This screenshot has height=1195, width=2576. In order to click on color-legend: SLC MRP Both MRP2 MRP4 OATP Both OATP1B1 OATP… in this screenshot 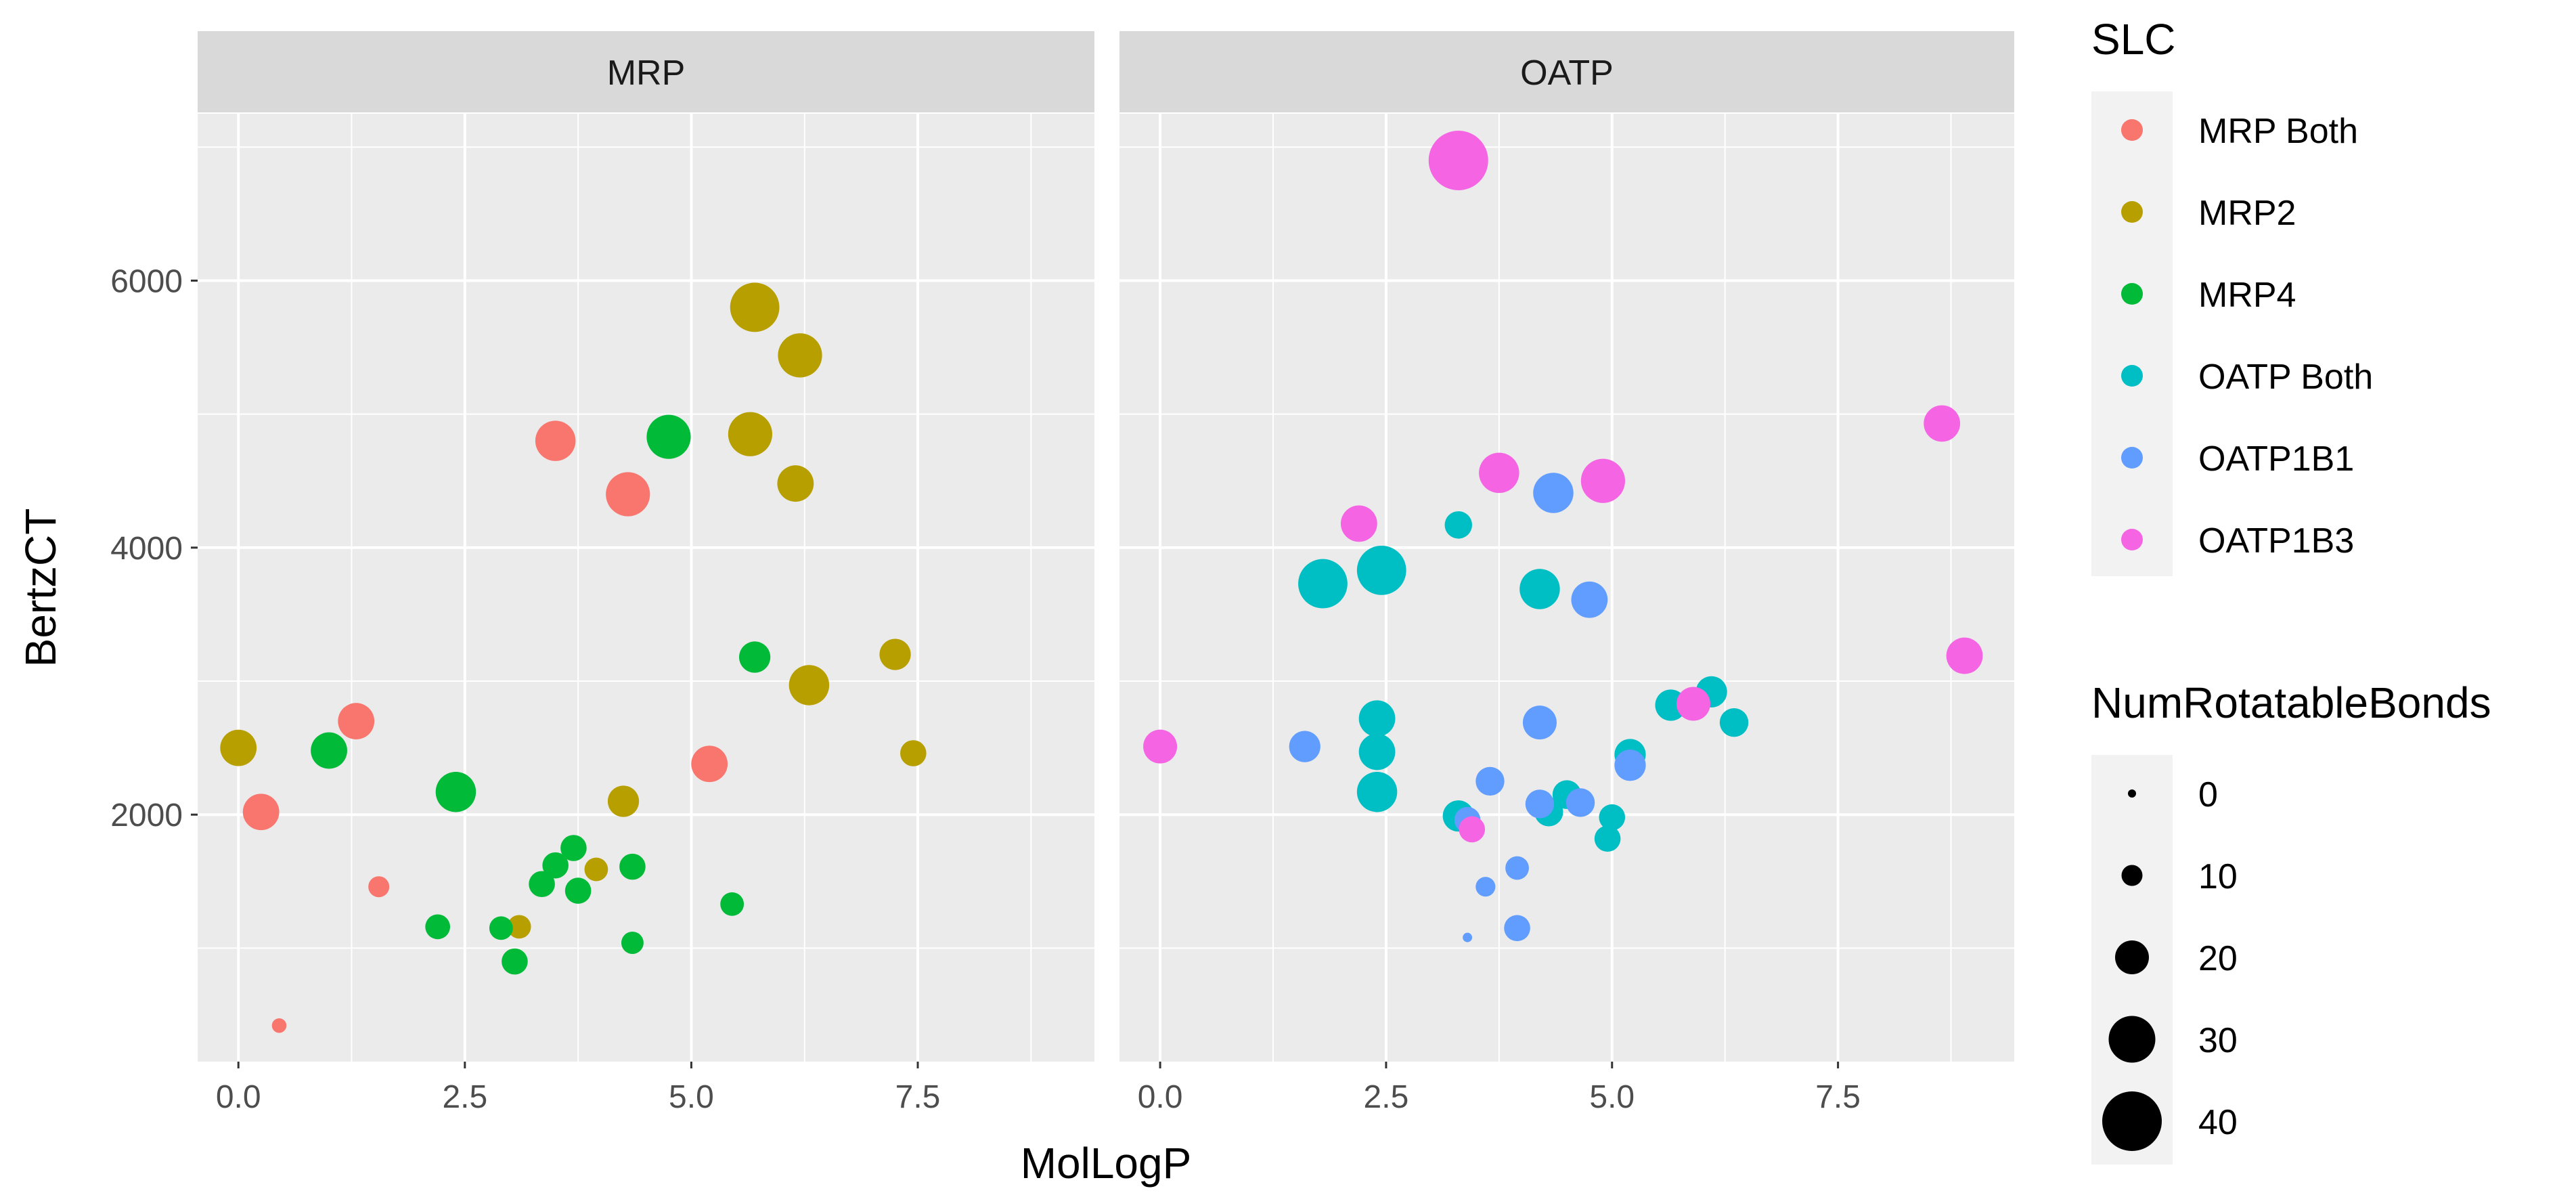, I will do `click(2232, 295)`.